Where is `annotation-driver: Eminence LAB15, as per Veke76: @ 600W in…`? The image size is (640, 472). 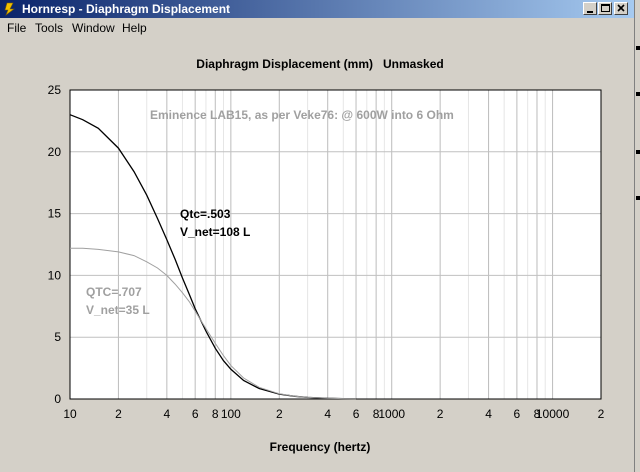 annotation-driver: Eminence LAB15, as per Veke76: @ 600W in… is located at coordinates (302, 115).